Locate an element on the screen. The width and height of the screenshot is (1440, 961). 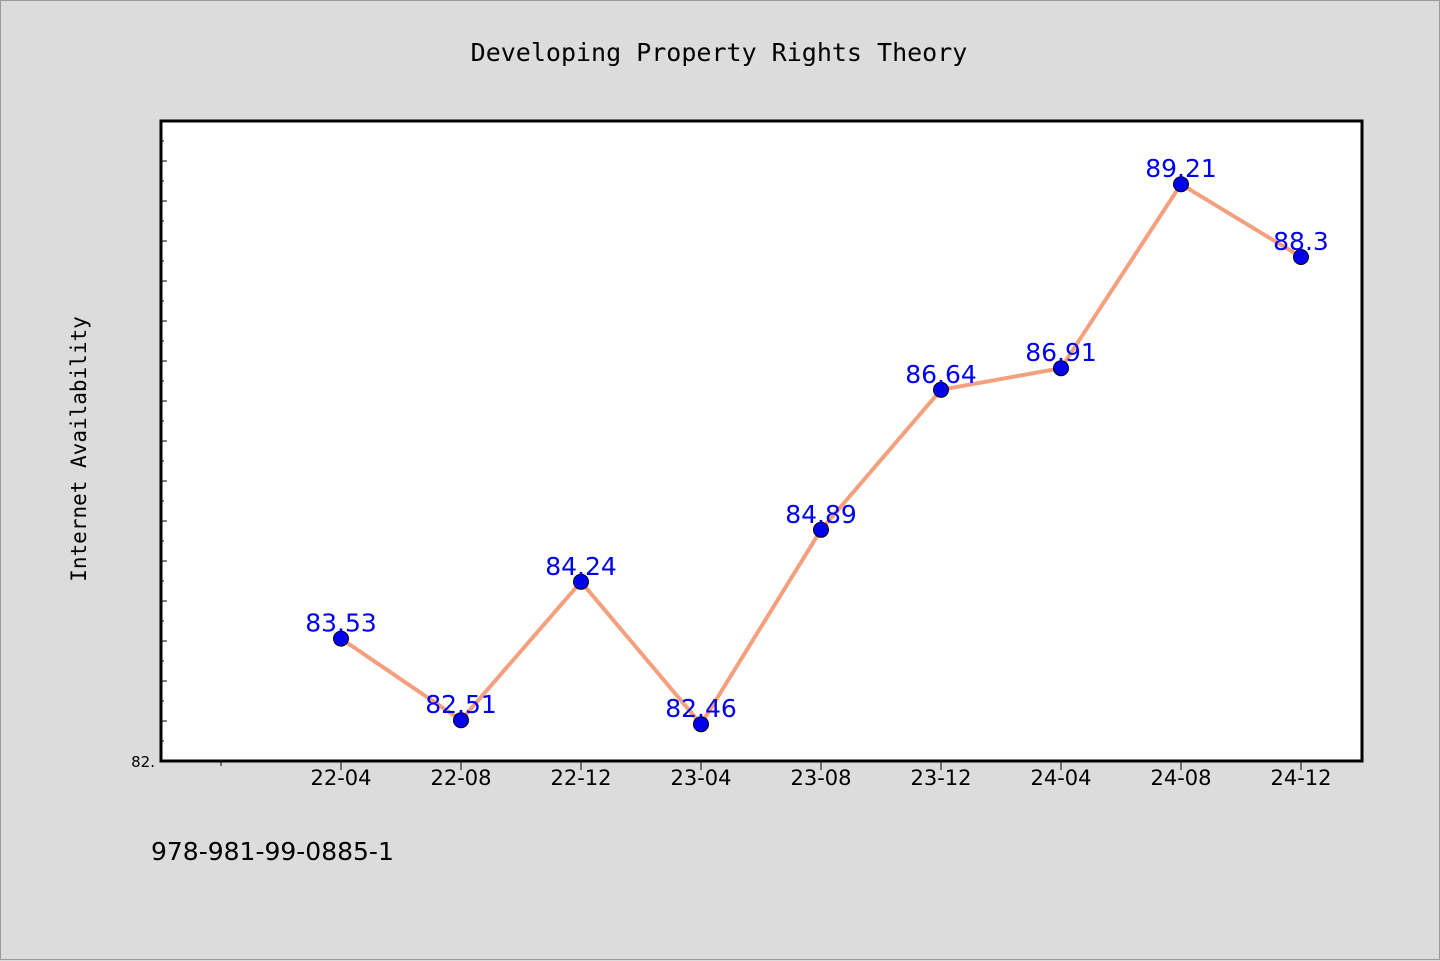
x-tick-label: 24-12 is located at coordinates (1300, 778).